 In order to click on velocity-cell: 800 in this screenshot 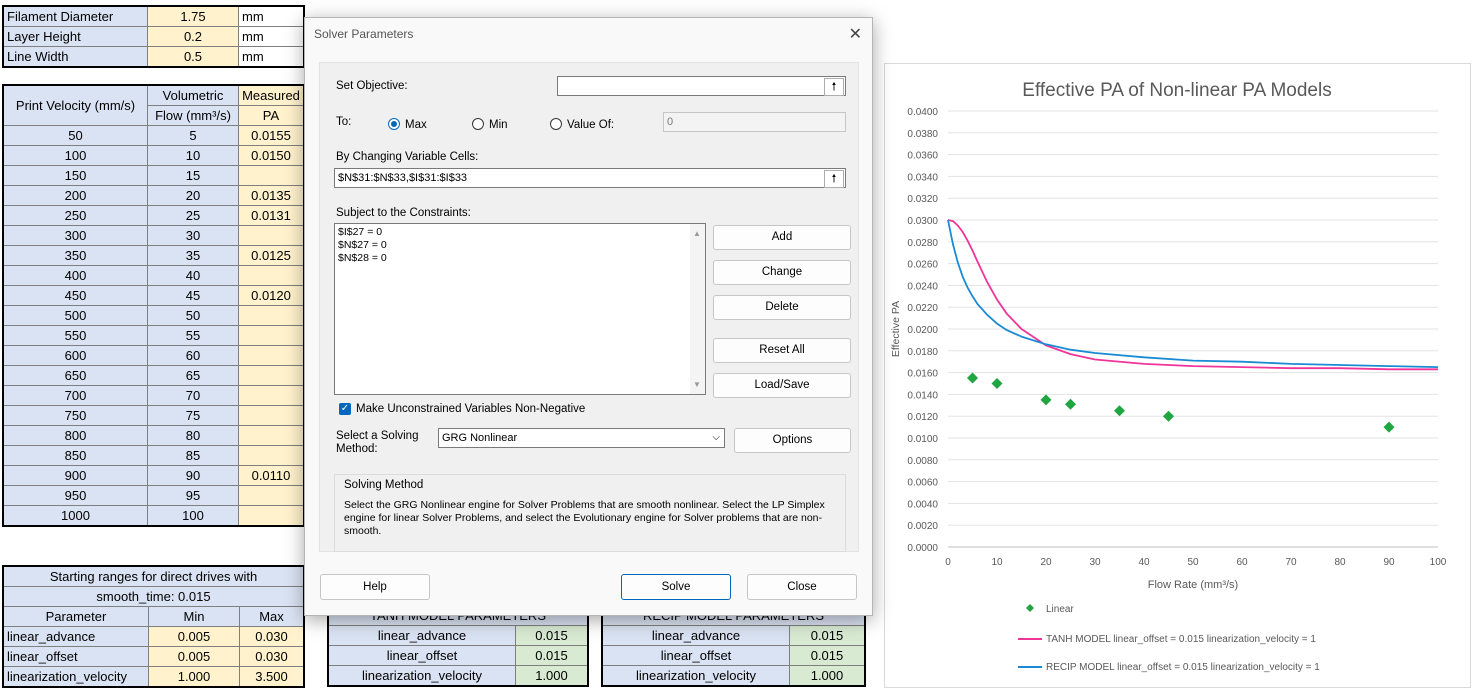, I will do `click(75, 435)`.